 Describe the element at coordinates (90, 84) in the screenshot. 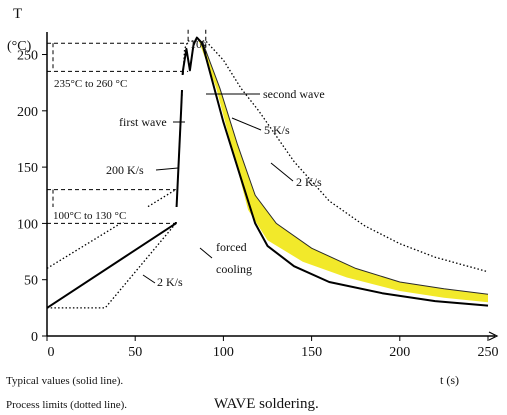

I see `range-top-label: 235°C to 260 °C` at that location.